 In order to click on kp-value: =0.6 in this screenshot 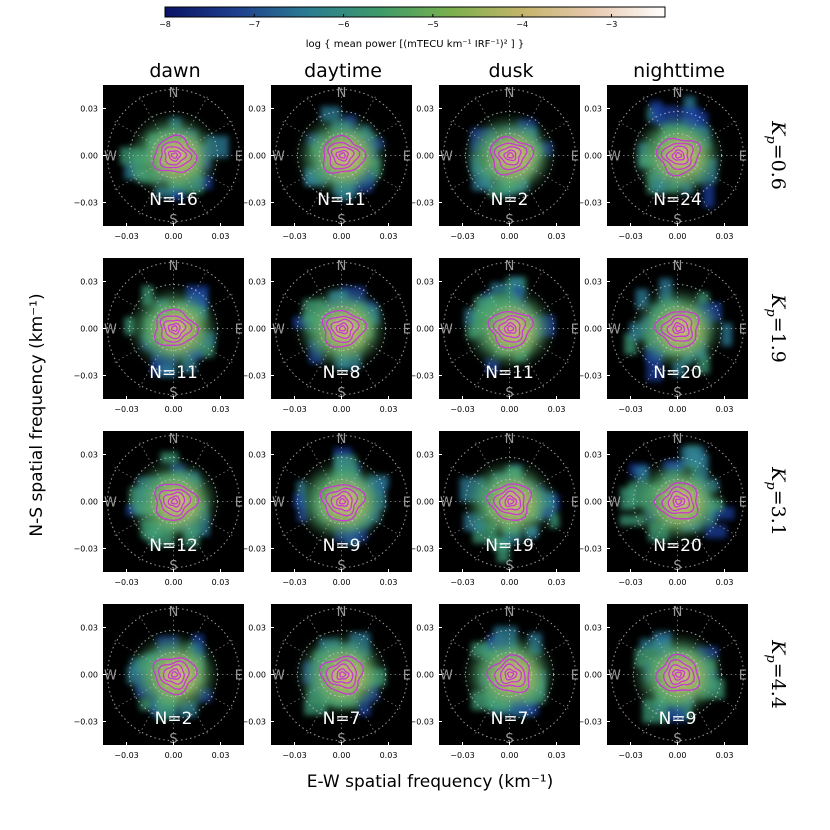, I will do `click(778, 167)`.